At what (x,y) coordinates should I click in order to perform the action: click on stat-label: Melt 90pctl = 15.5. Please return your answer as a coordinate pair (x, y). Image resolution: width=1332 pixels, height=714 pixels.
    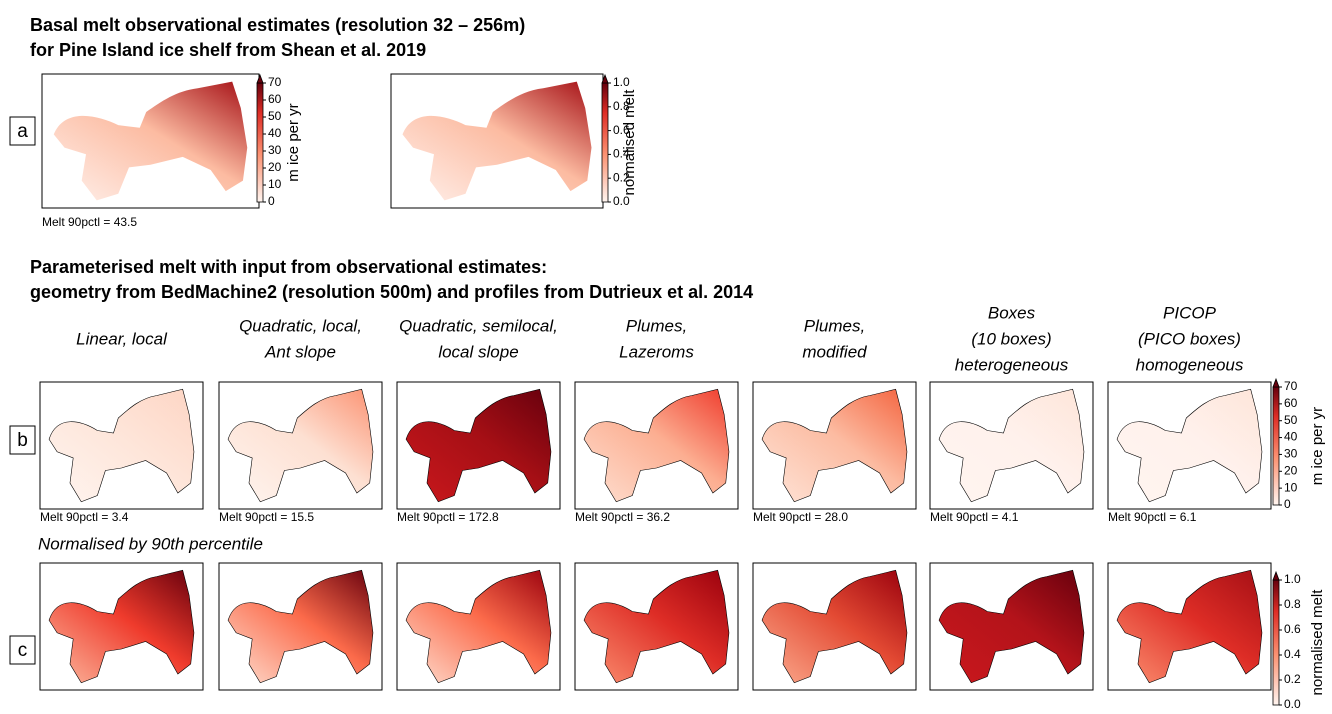
    Looking at the image, I should click on (266, 517).